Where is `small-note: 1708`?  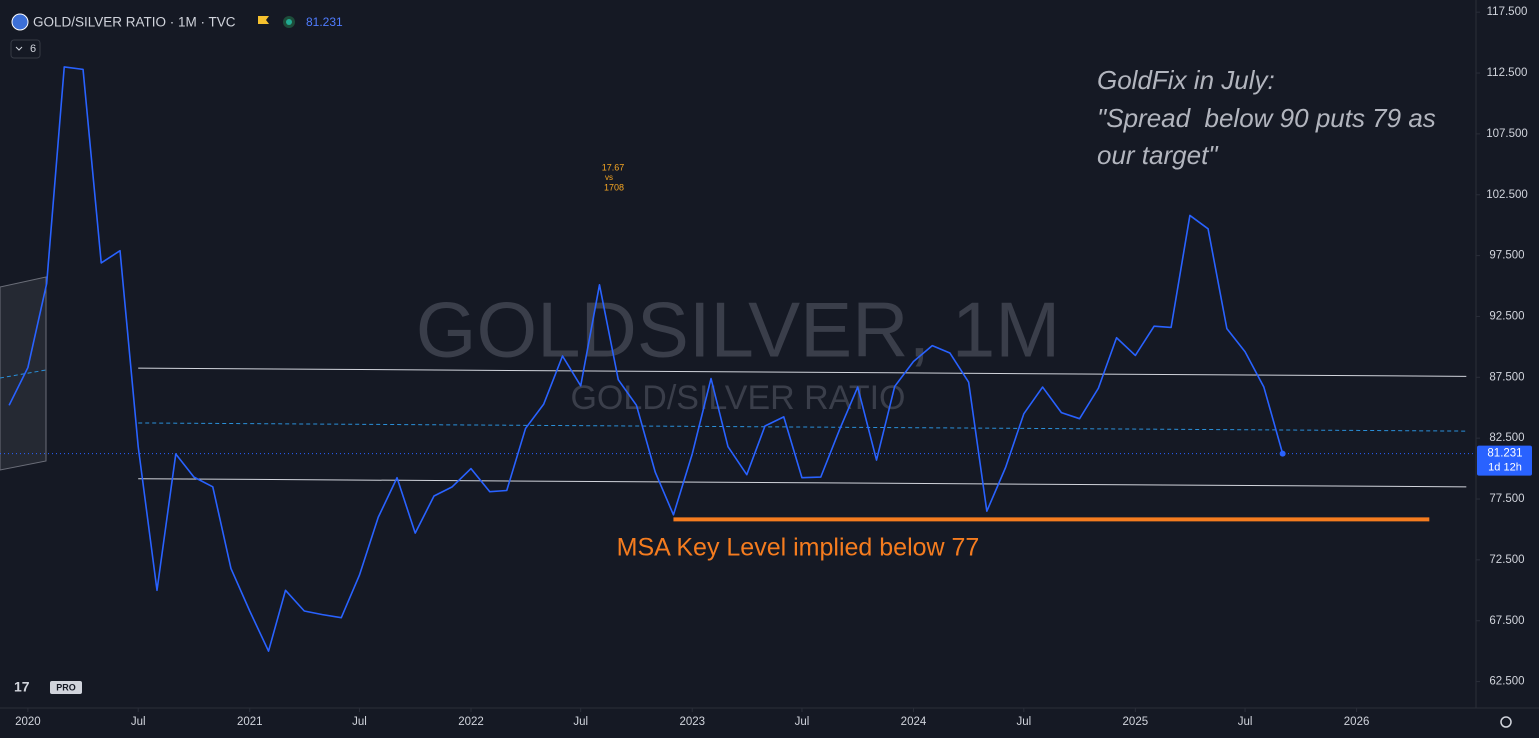 small-note: 1708 is located at coordinates (614, 187).